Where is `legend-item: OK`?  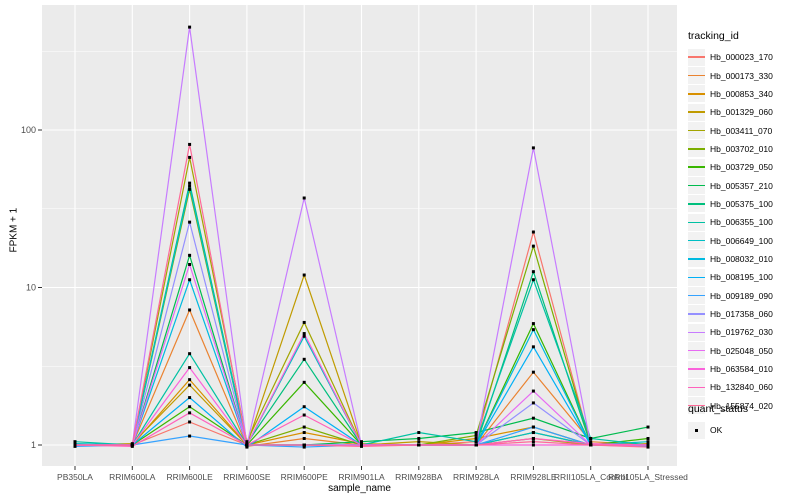
legend-item: OK is located at coordinates (743, 430).